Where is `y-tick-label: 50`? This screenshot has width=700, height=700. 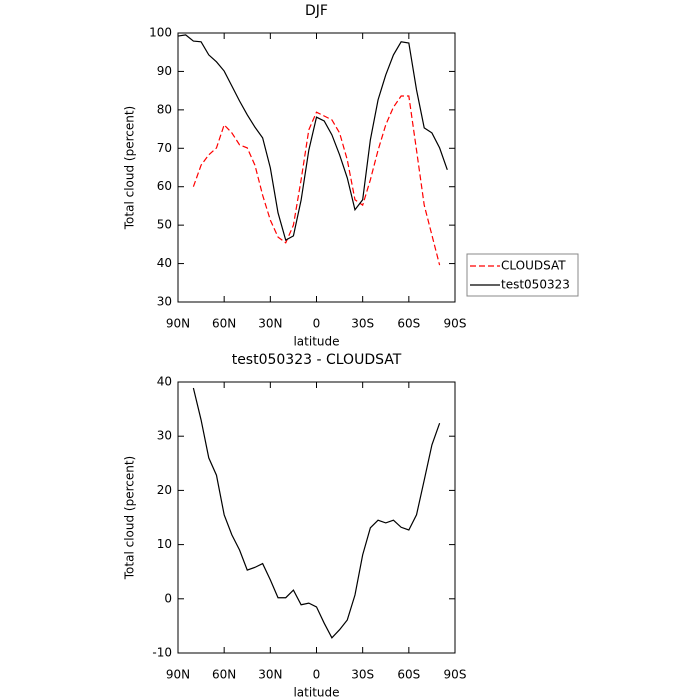 y-tick-label: 50 is located at coordinates (164, 225).